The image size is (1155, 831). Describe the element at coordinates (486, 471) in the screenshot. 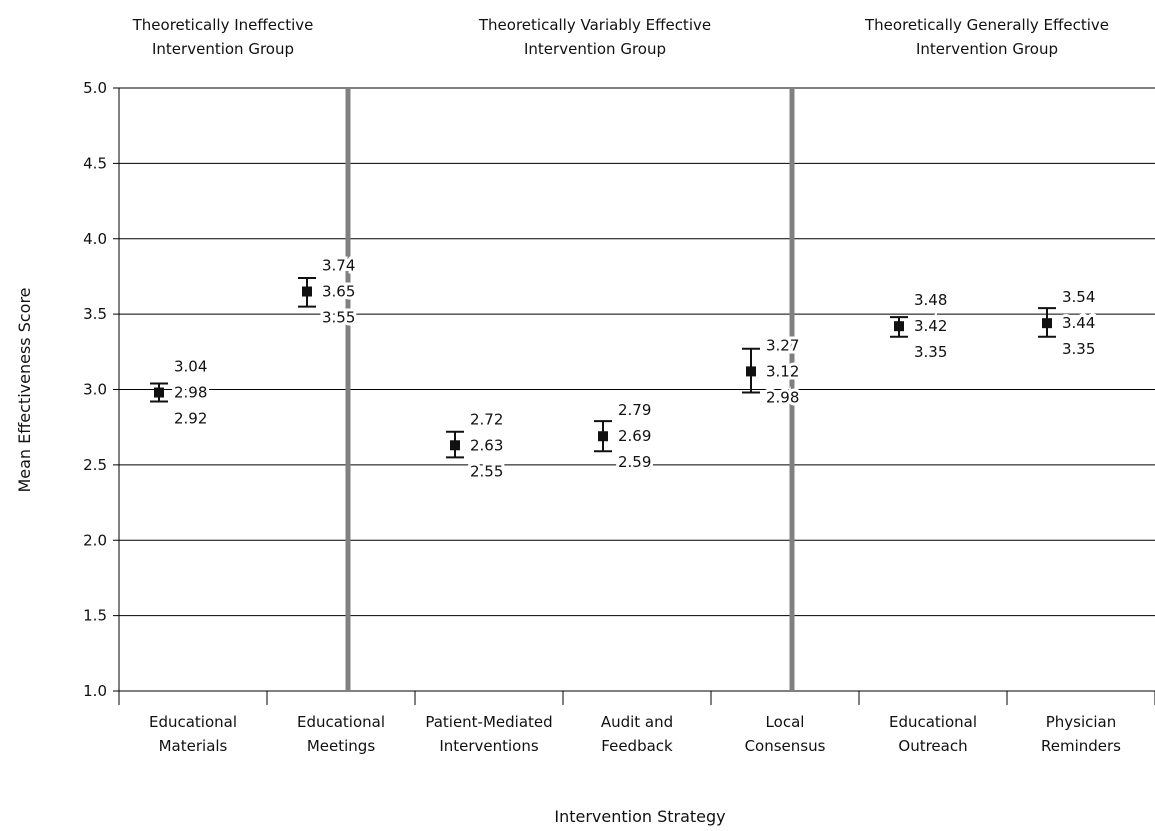

I see `value-label: 2.55` at that location.